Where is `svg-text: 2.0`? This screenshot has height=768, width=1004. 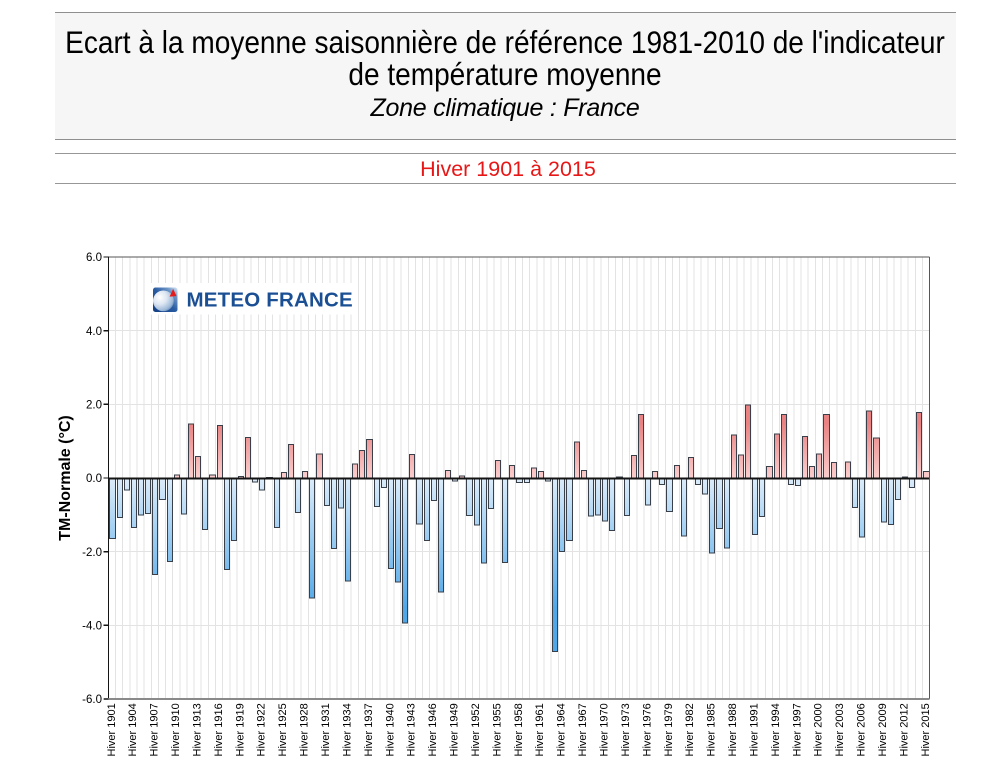
svg-text: 2.0 is located at coordinates (94, 405).